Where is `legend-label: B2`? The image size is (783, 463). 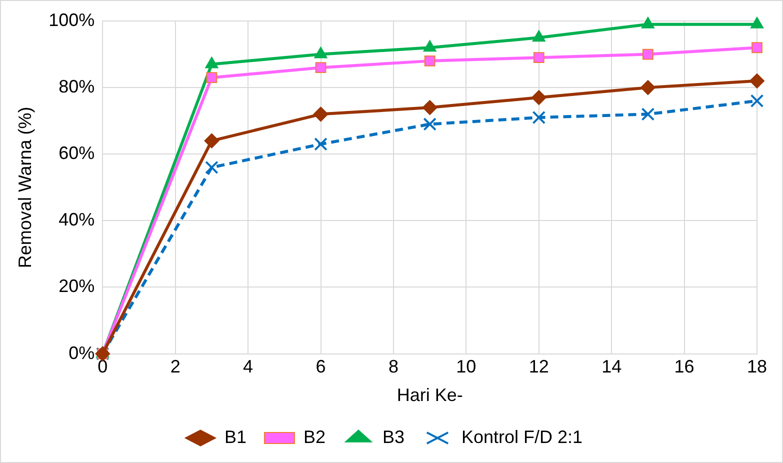
legend-label: B2 is located at coordinates (314, 436).